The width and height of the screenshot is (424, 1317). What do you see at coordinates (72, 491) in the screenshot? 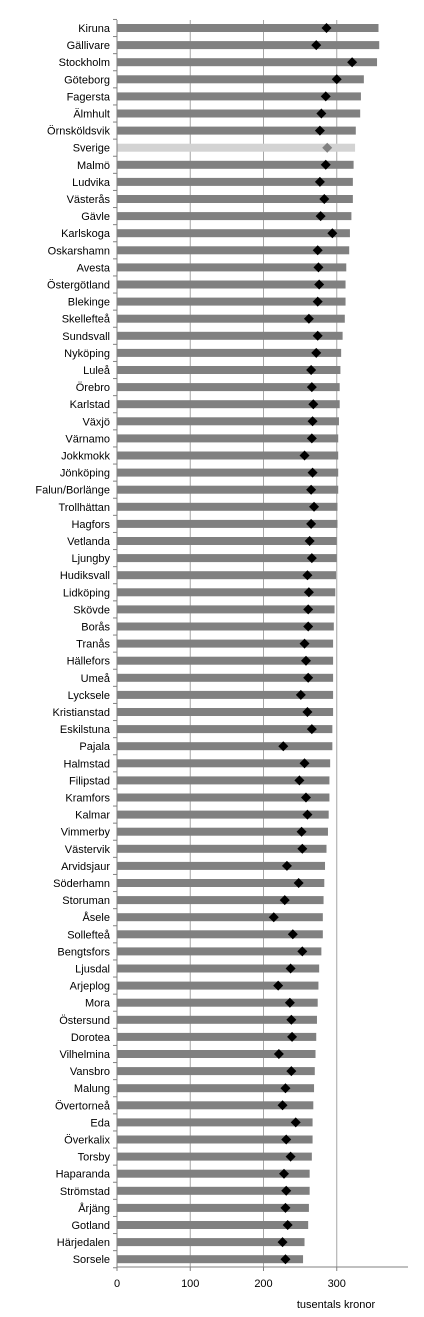
I see `category-label: Falun/Borlänge` at bounding box center [72, 491].